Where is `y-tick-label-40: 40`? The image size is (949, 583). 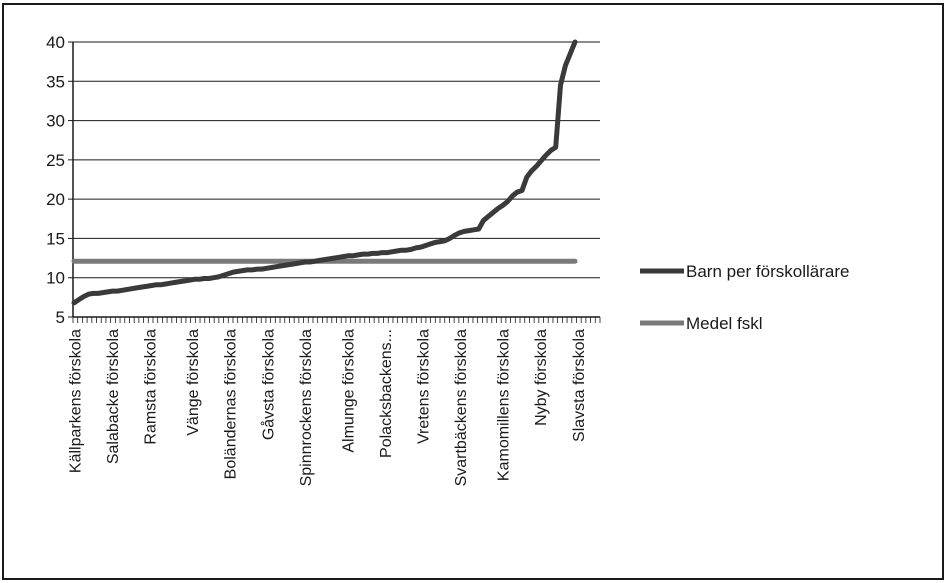
y-tick-label-40: 40 is located at coordinates (55, 42).